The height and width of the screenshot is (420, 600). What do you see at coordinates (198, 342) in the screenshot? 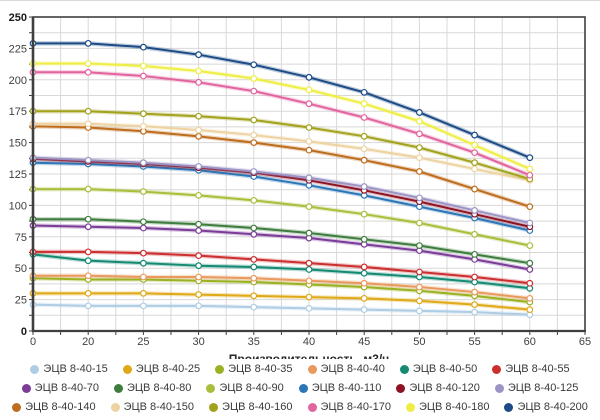
I see `x-tick-label: 30` at bounding box center [198, 342].